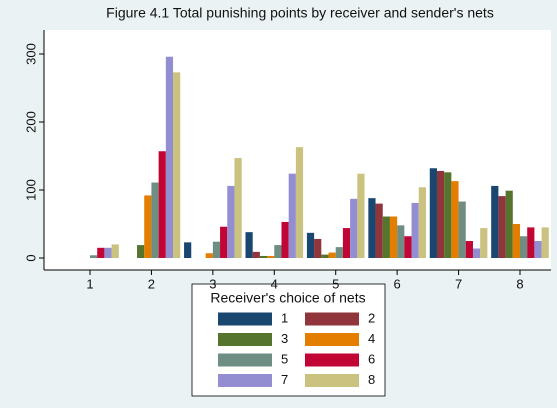  What do you see at coordinates (30, 190) in the screenshot?
I see `y-tick-label: 100` at bounding box center [30, 190].